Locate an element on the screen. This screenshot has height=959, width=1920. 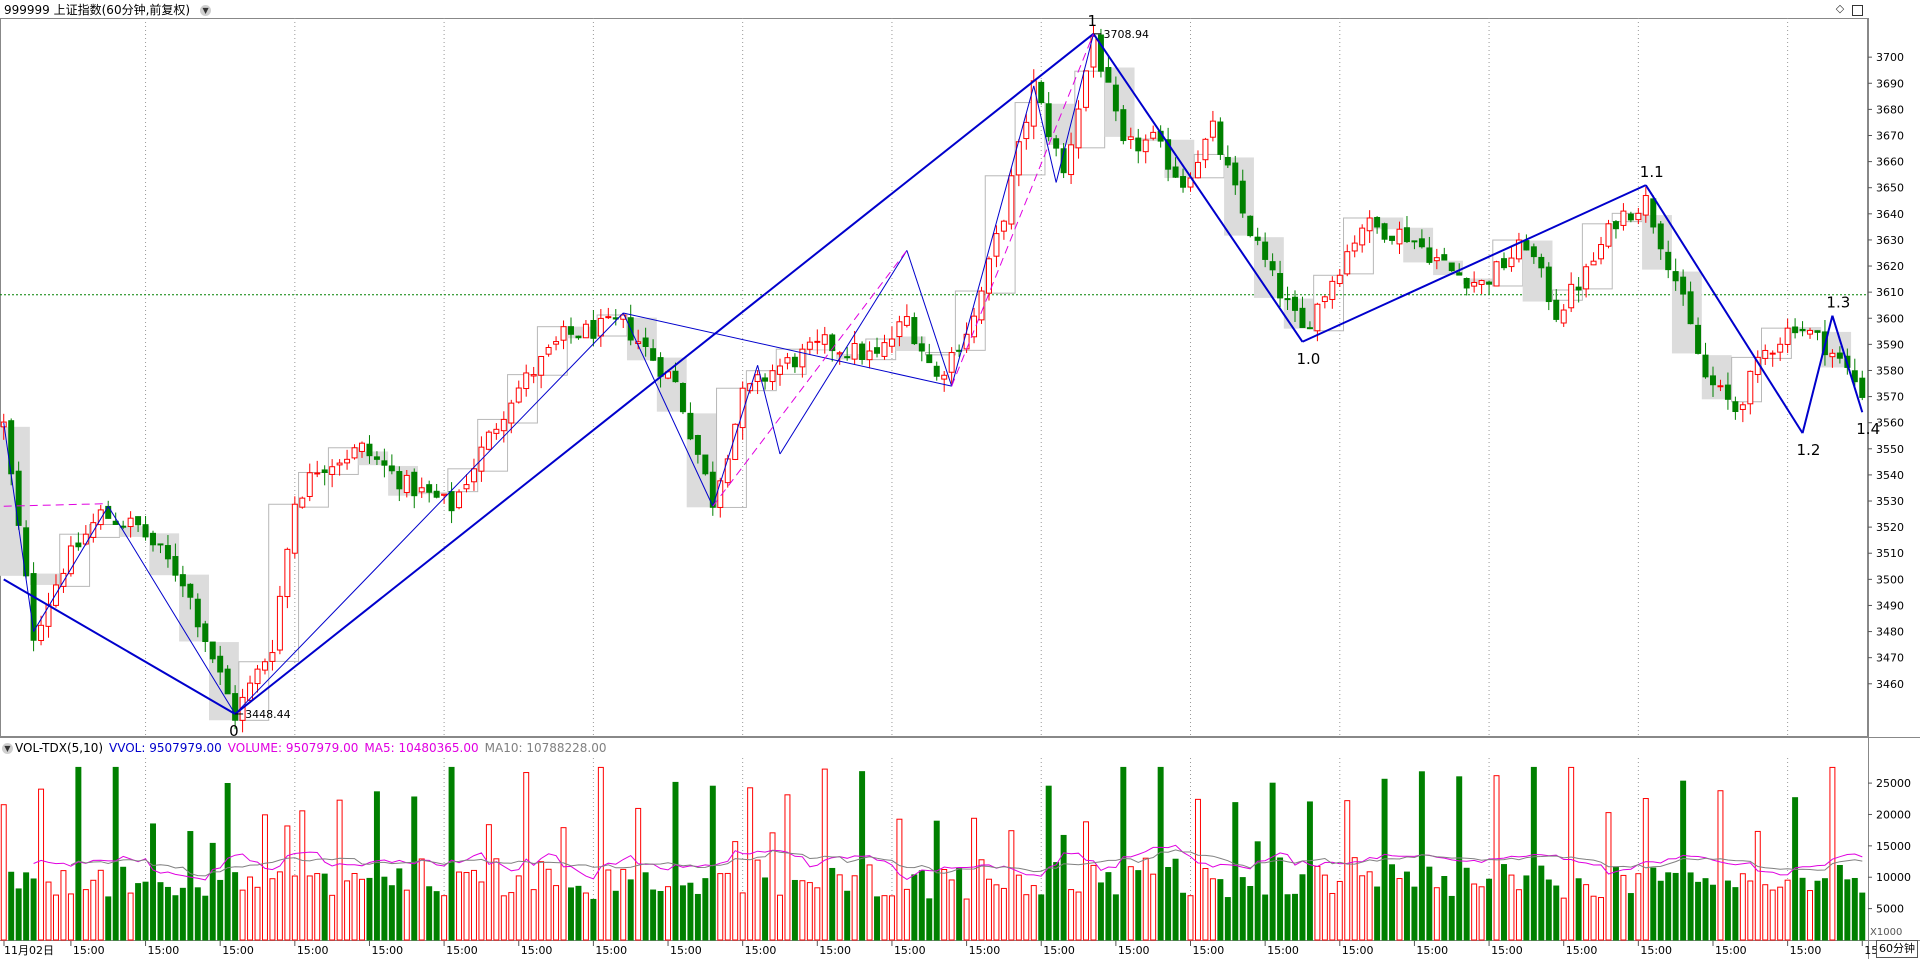
vvol-value: VVOL: 9507979.00 is located at coordinates (165, 748).